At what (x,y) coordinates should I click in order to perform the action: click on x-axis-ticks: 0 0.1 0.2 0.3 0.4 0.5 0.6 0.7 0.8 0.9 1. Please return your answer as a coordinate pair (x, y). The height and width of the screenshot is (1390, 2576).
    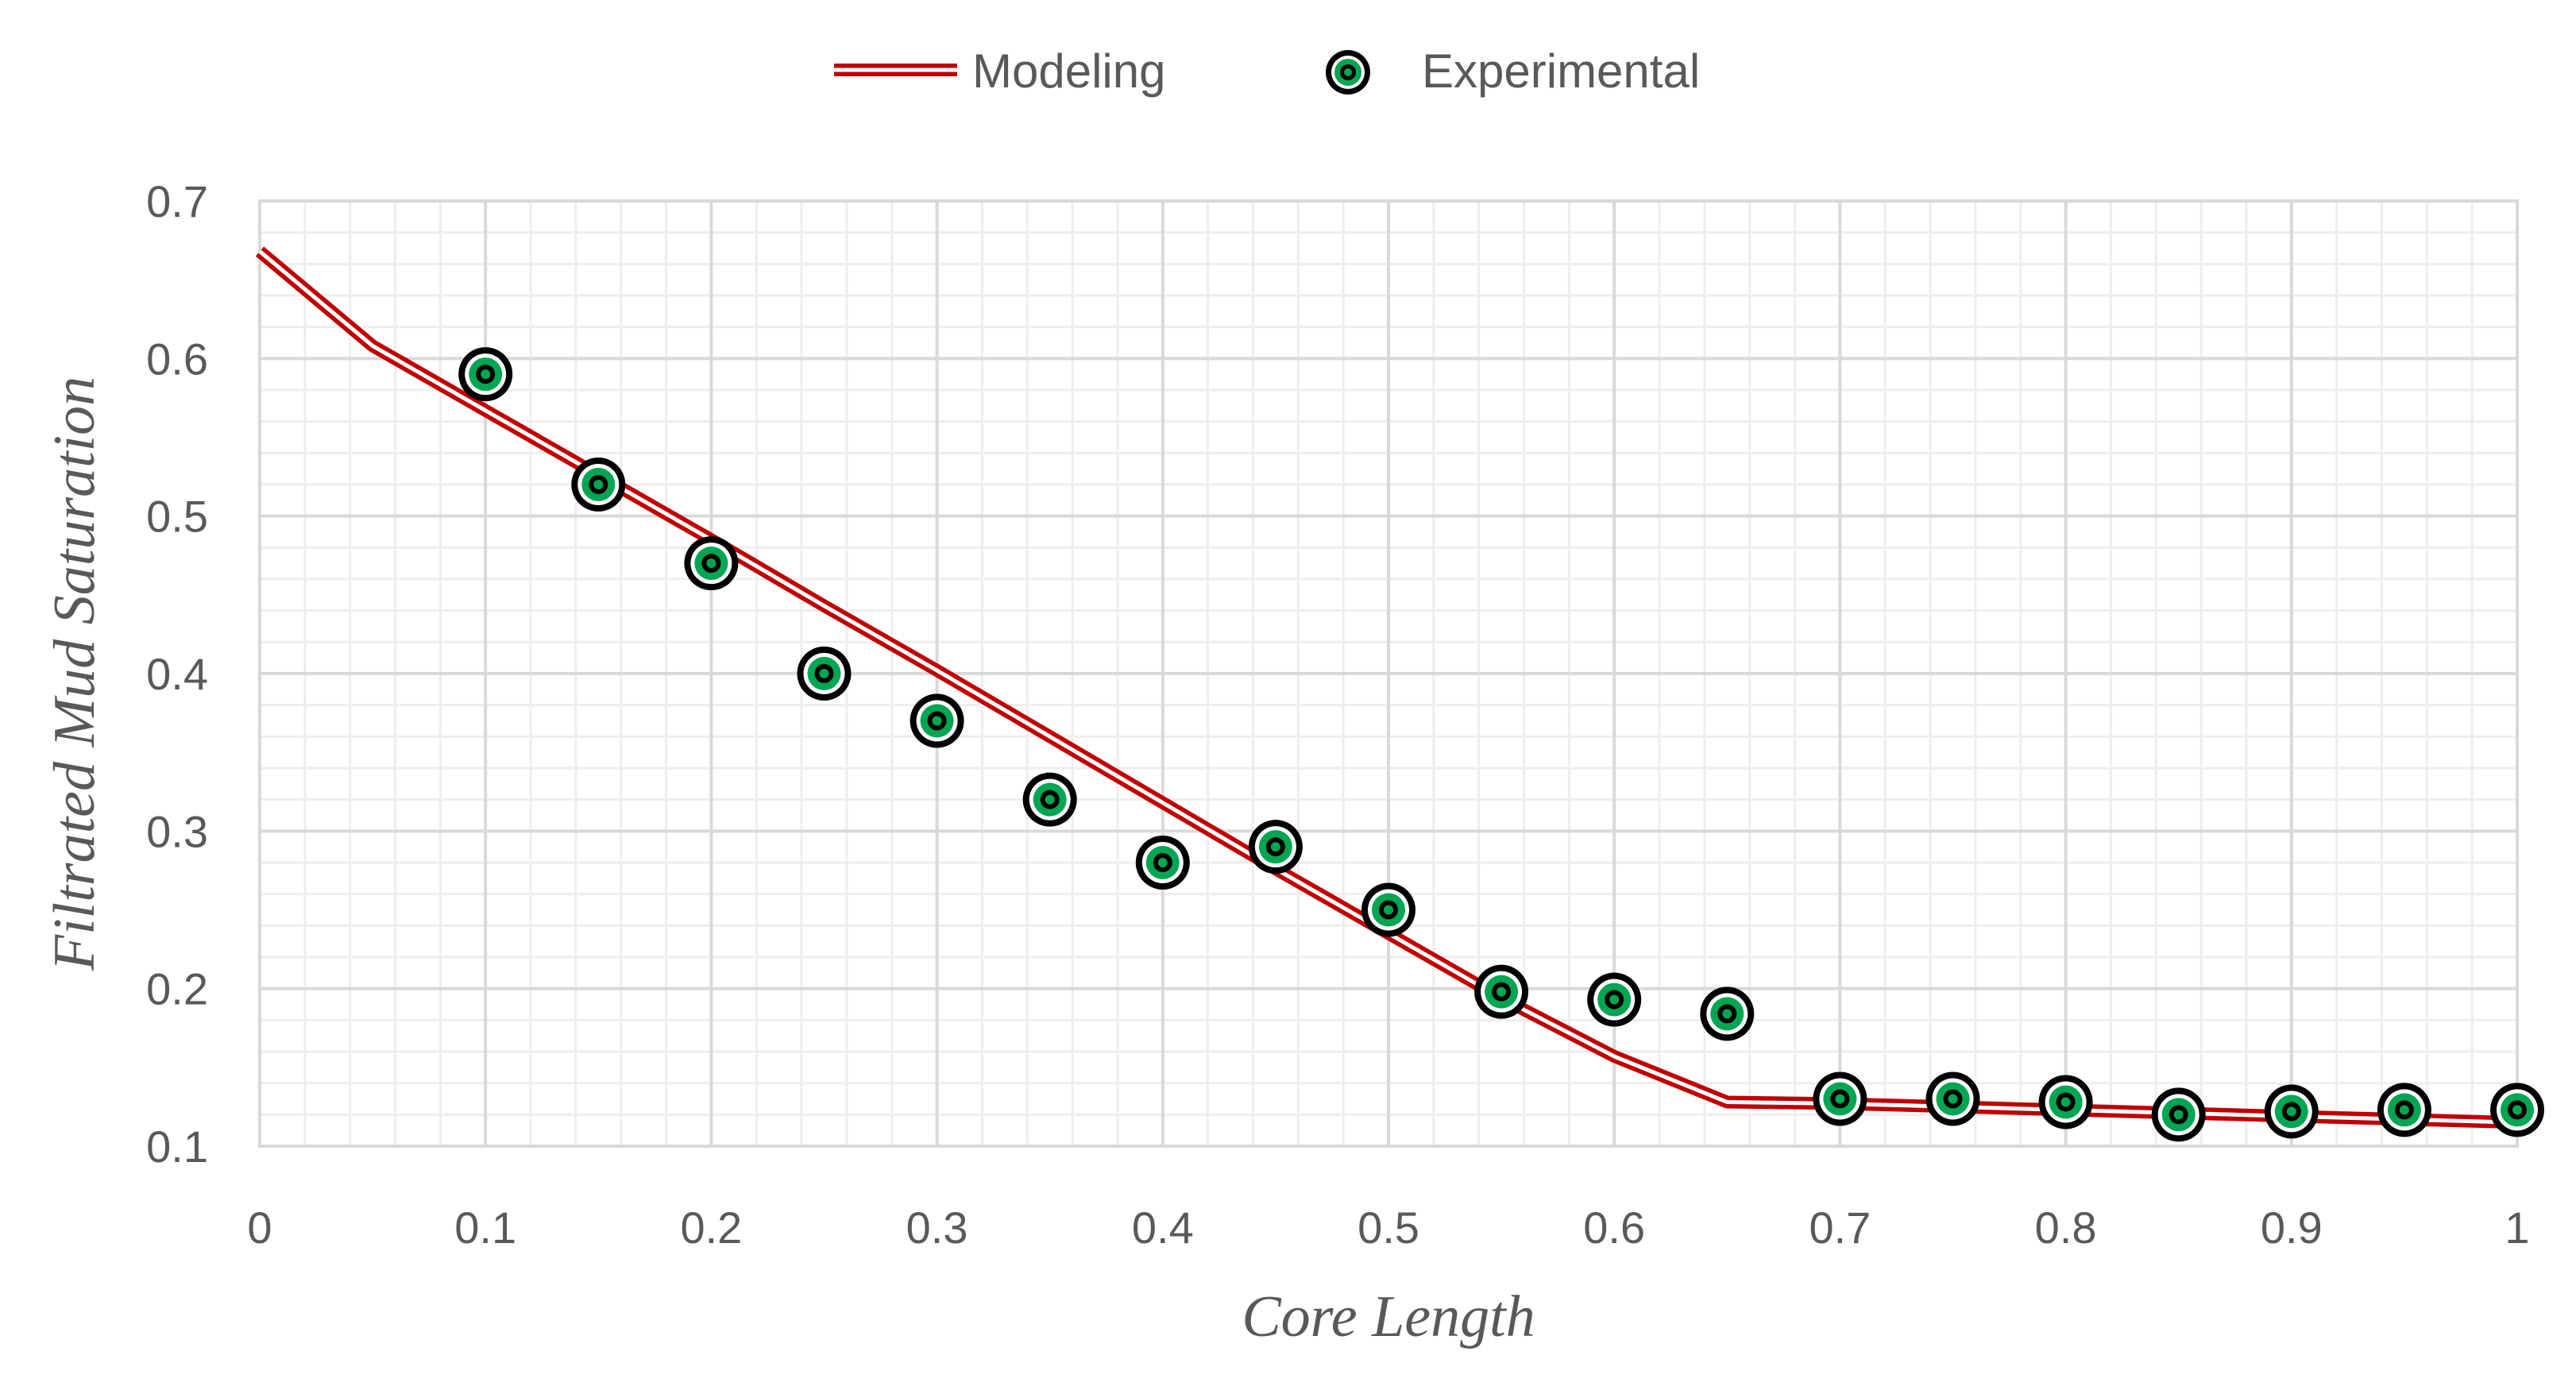
    Looking at the image, I should click on (1388, 1228).